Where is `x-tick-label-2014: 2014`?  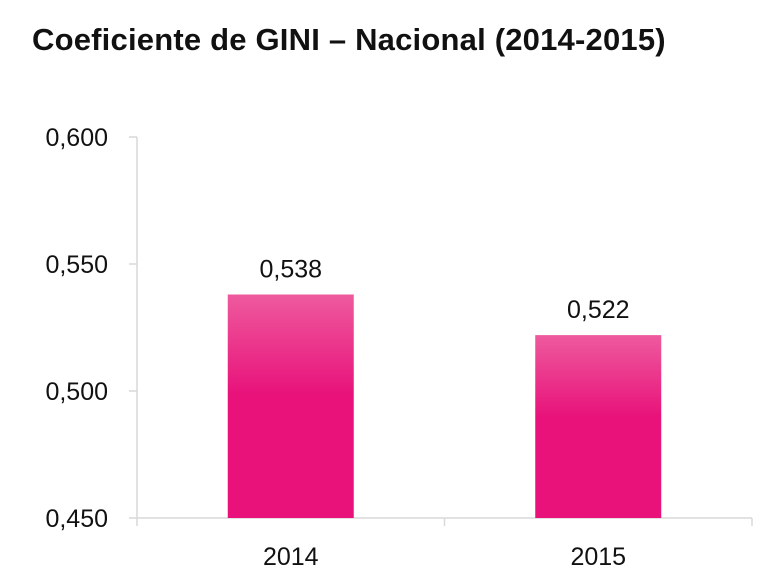 x-tick-label-2014: 2014 is located at coordinates (291, 557).